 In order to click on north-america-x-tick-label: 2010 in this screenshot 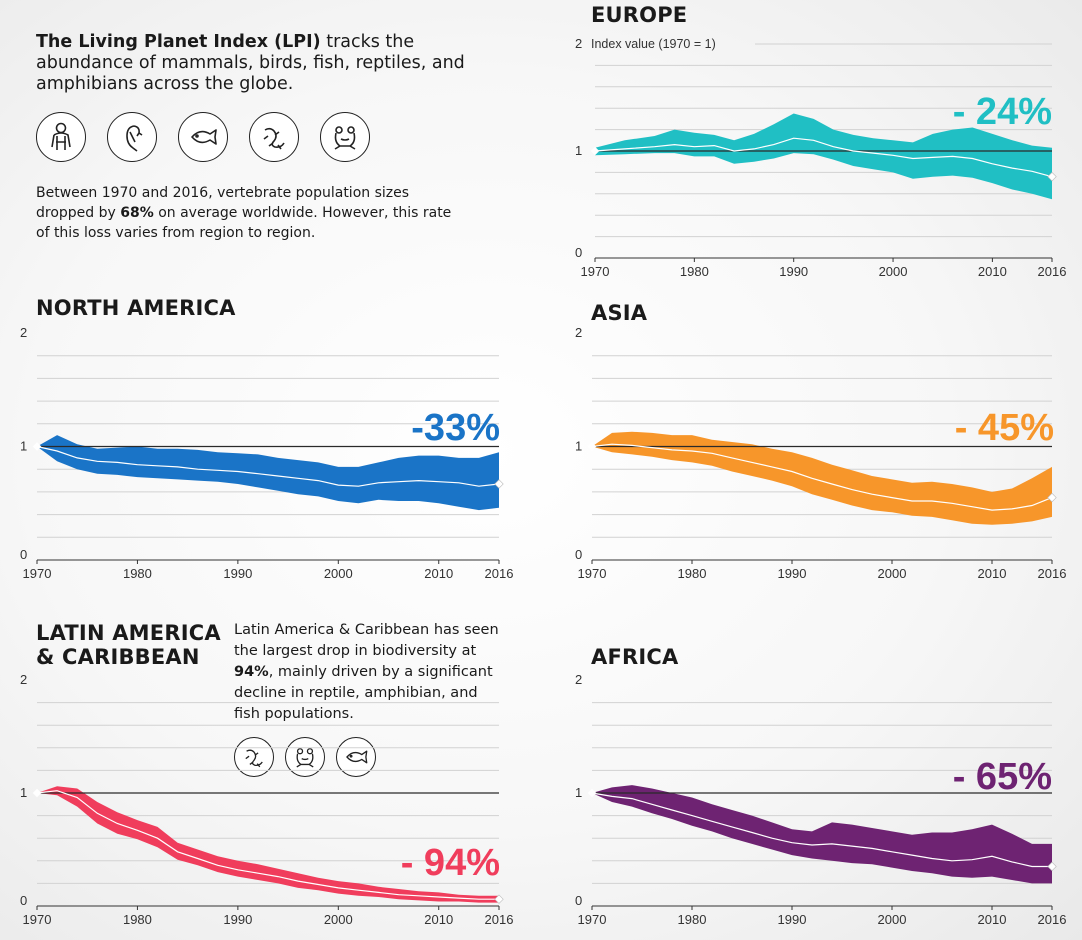, I will do `click(438, 573)`.